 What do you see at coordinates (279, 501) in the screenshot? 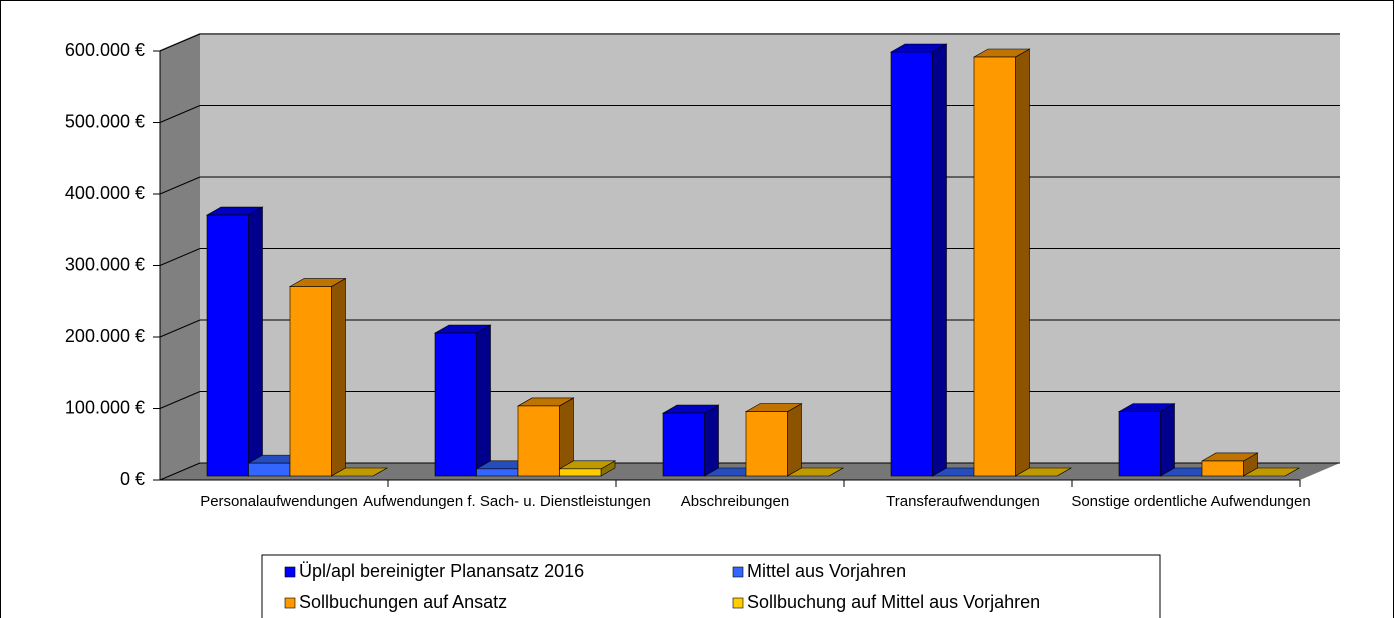
I see `x-tick-label: Personalaufwendungen` at bounding box center [279, 501].